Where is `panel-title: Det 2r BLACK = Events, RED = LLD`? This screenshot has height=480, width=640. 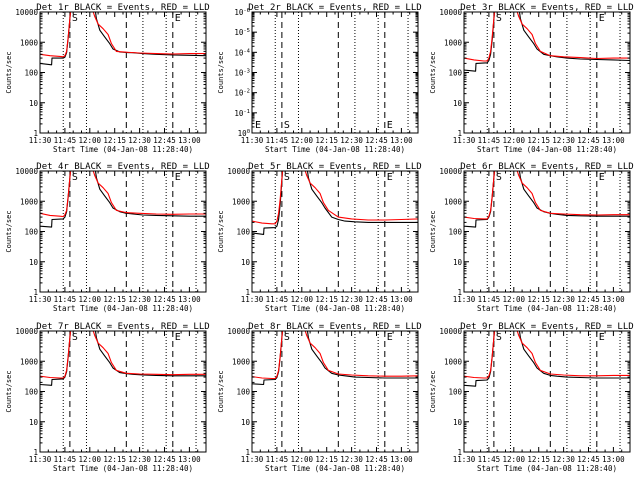
panel-title: Det 2r BLACK = Events, RED = LLD is located at coordinates (334, 8).